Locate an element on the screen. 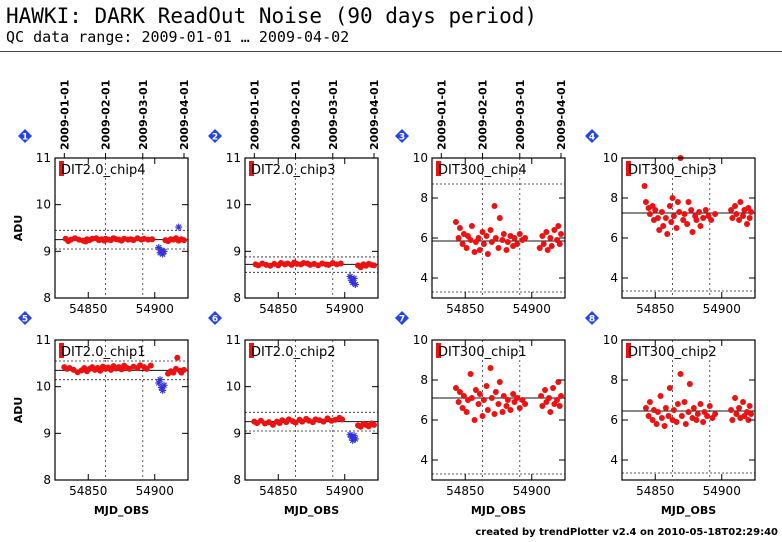 This screenshot has height=542, width=782. x-axis-label: MJD_OBS is located at coordinates (498, 510).